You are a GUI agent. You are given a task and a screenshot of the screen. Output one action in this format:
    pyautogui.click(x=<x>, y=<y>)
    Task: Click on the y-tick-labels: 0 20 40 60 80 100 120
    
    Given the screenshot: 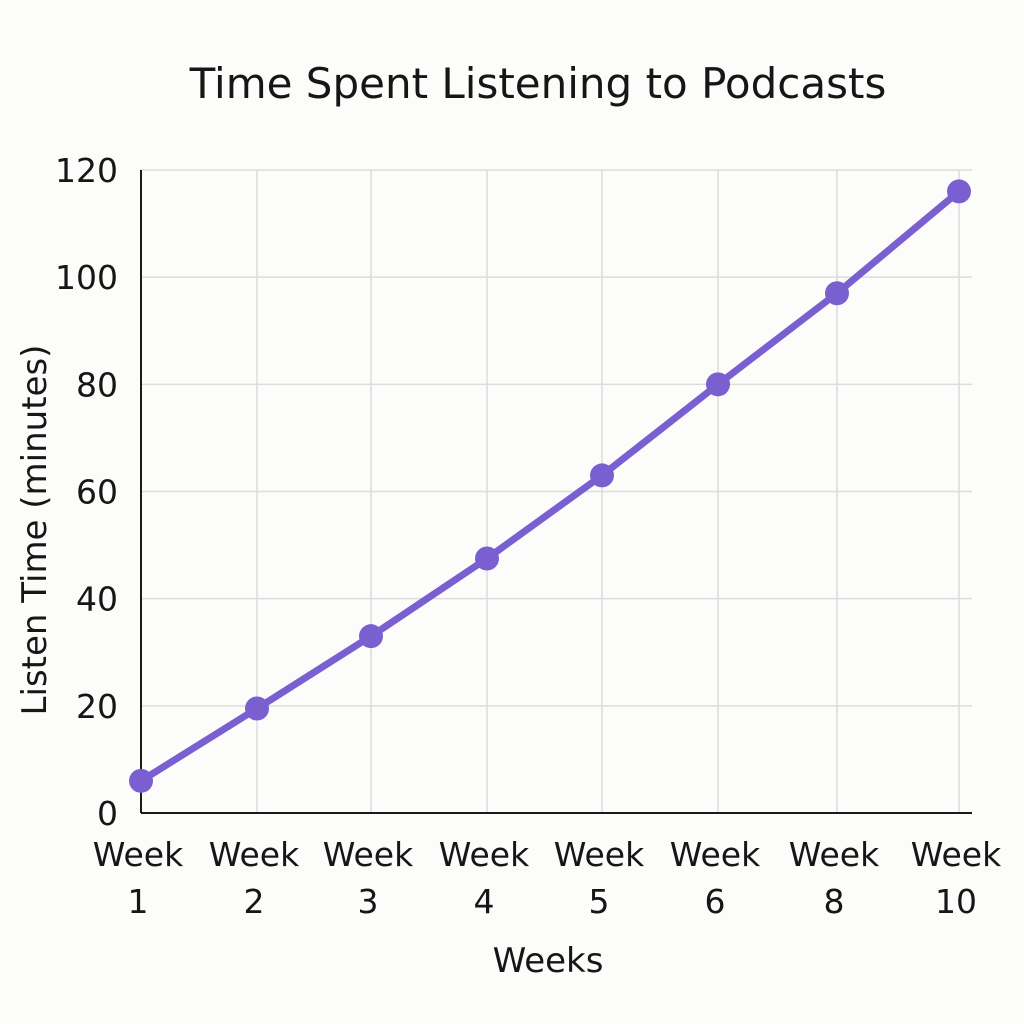 What is the action you would take?
    pyautogui.click(x=86, y=492)
    